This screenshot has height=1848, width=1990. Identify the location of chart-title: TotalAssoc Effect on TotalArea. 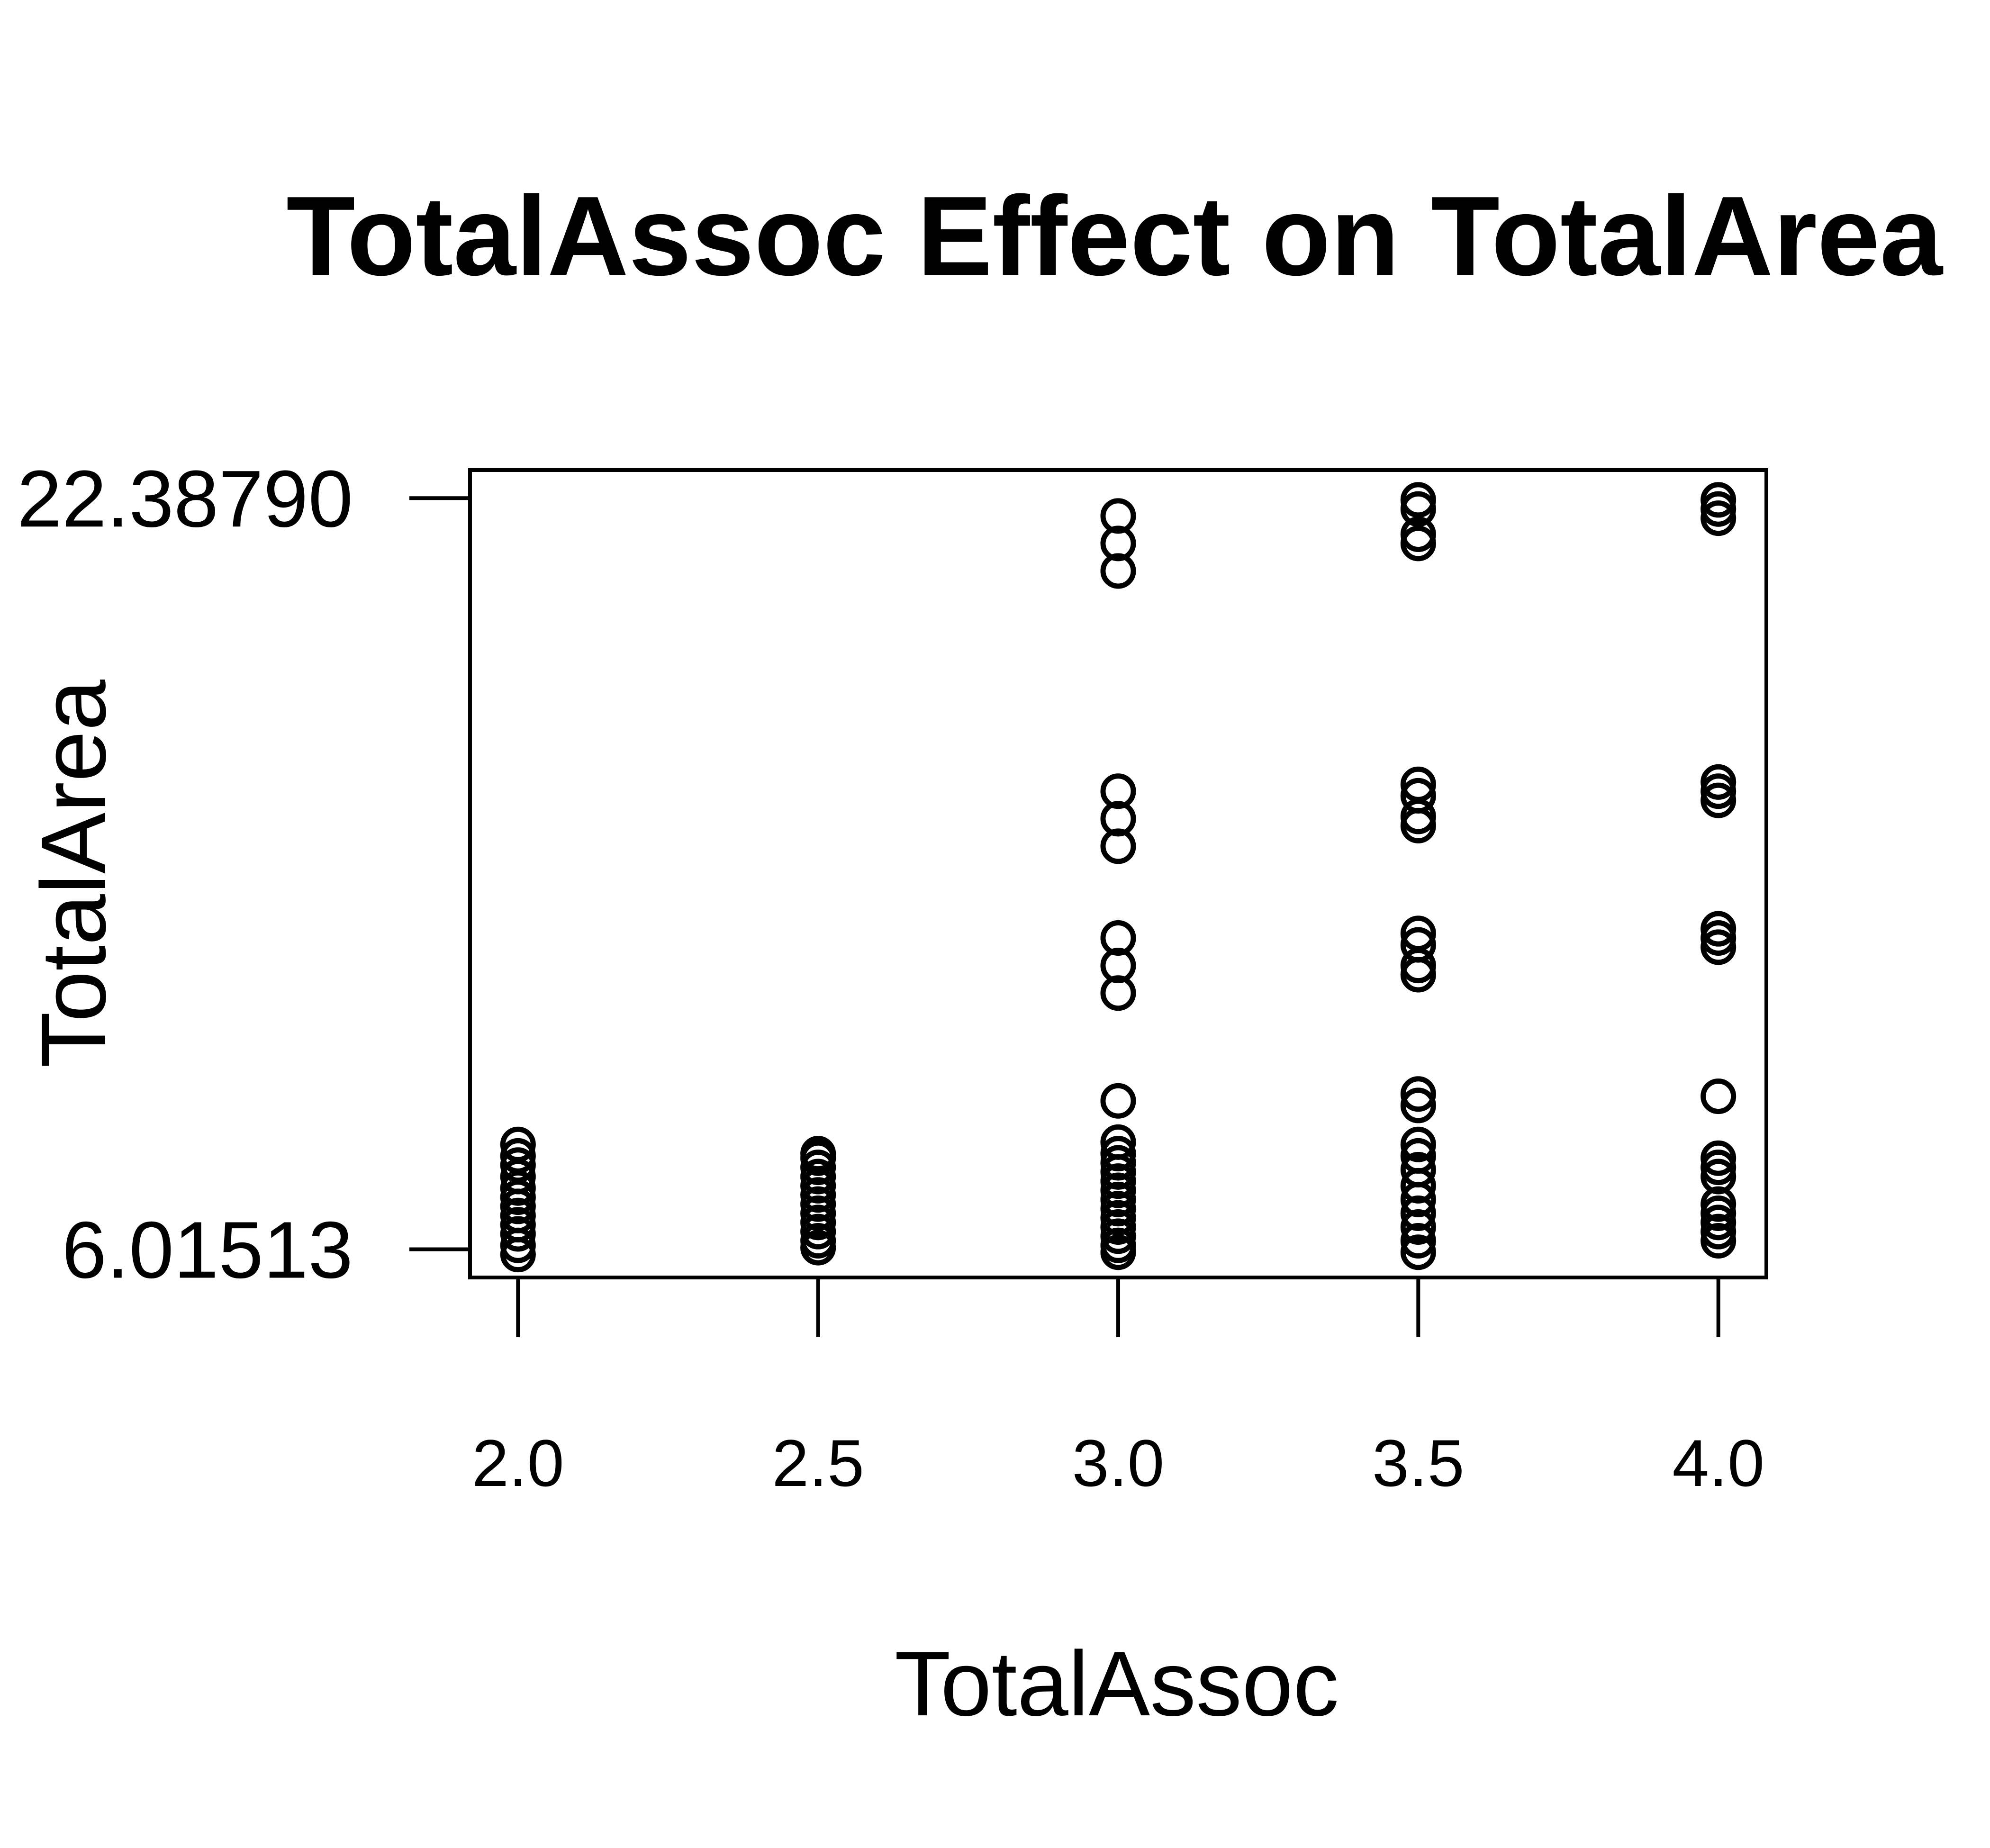
(1114, 236).